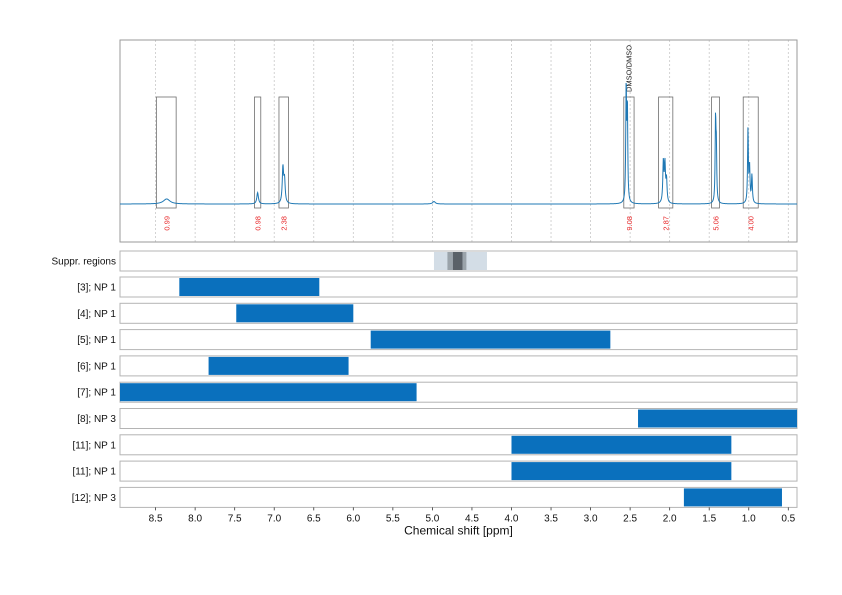 The image size is (842, 595). Describe the element at coordinates (472, 518) in the screenshot. I see `x-tick-label: 4.5` at that location.